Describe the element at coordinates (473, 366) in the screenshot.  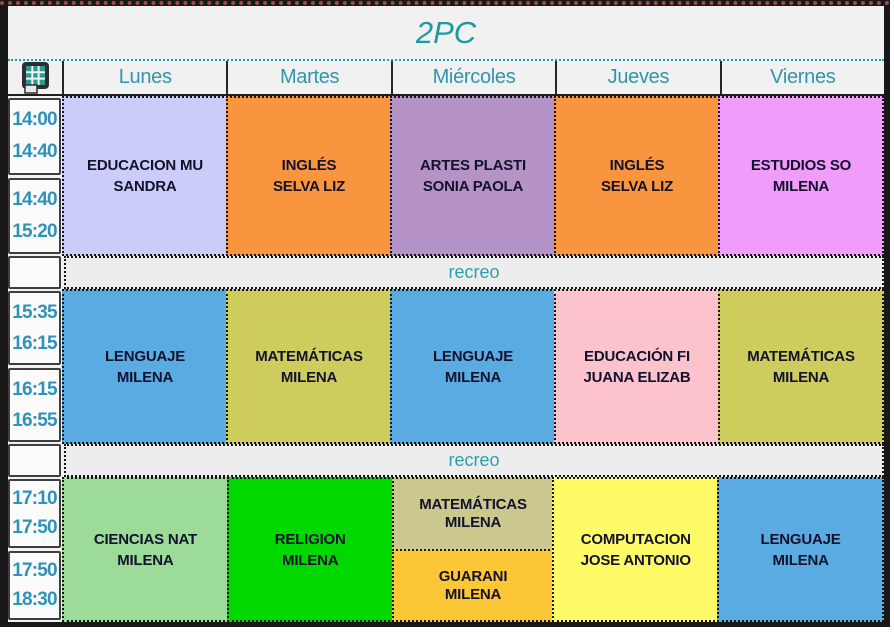
I see `class-cell-miercoles-2: LENGUAJE MILENA` at that location.